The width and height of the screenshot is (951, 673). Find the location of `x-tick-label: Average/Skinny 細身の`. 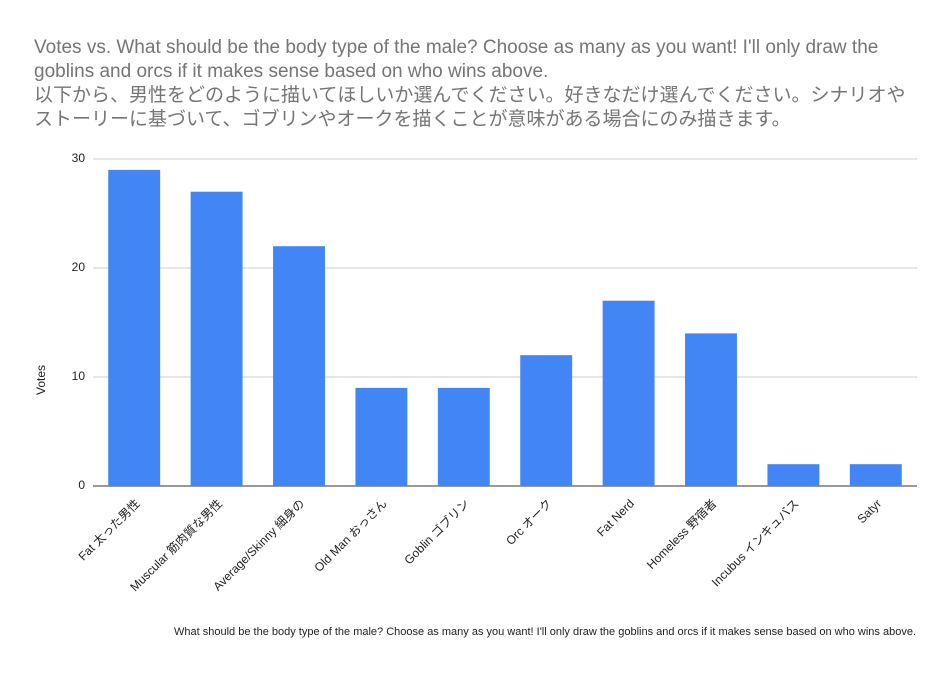

x-tick-label: Average/Skinny 細身の is located at coordinates (259, 545).